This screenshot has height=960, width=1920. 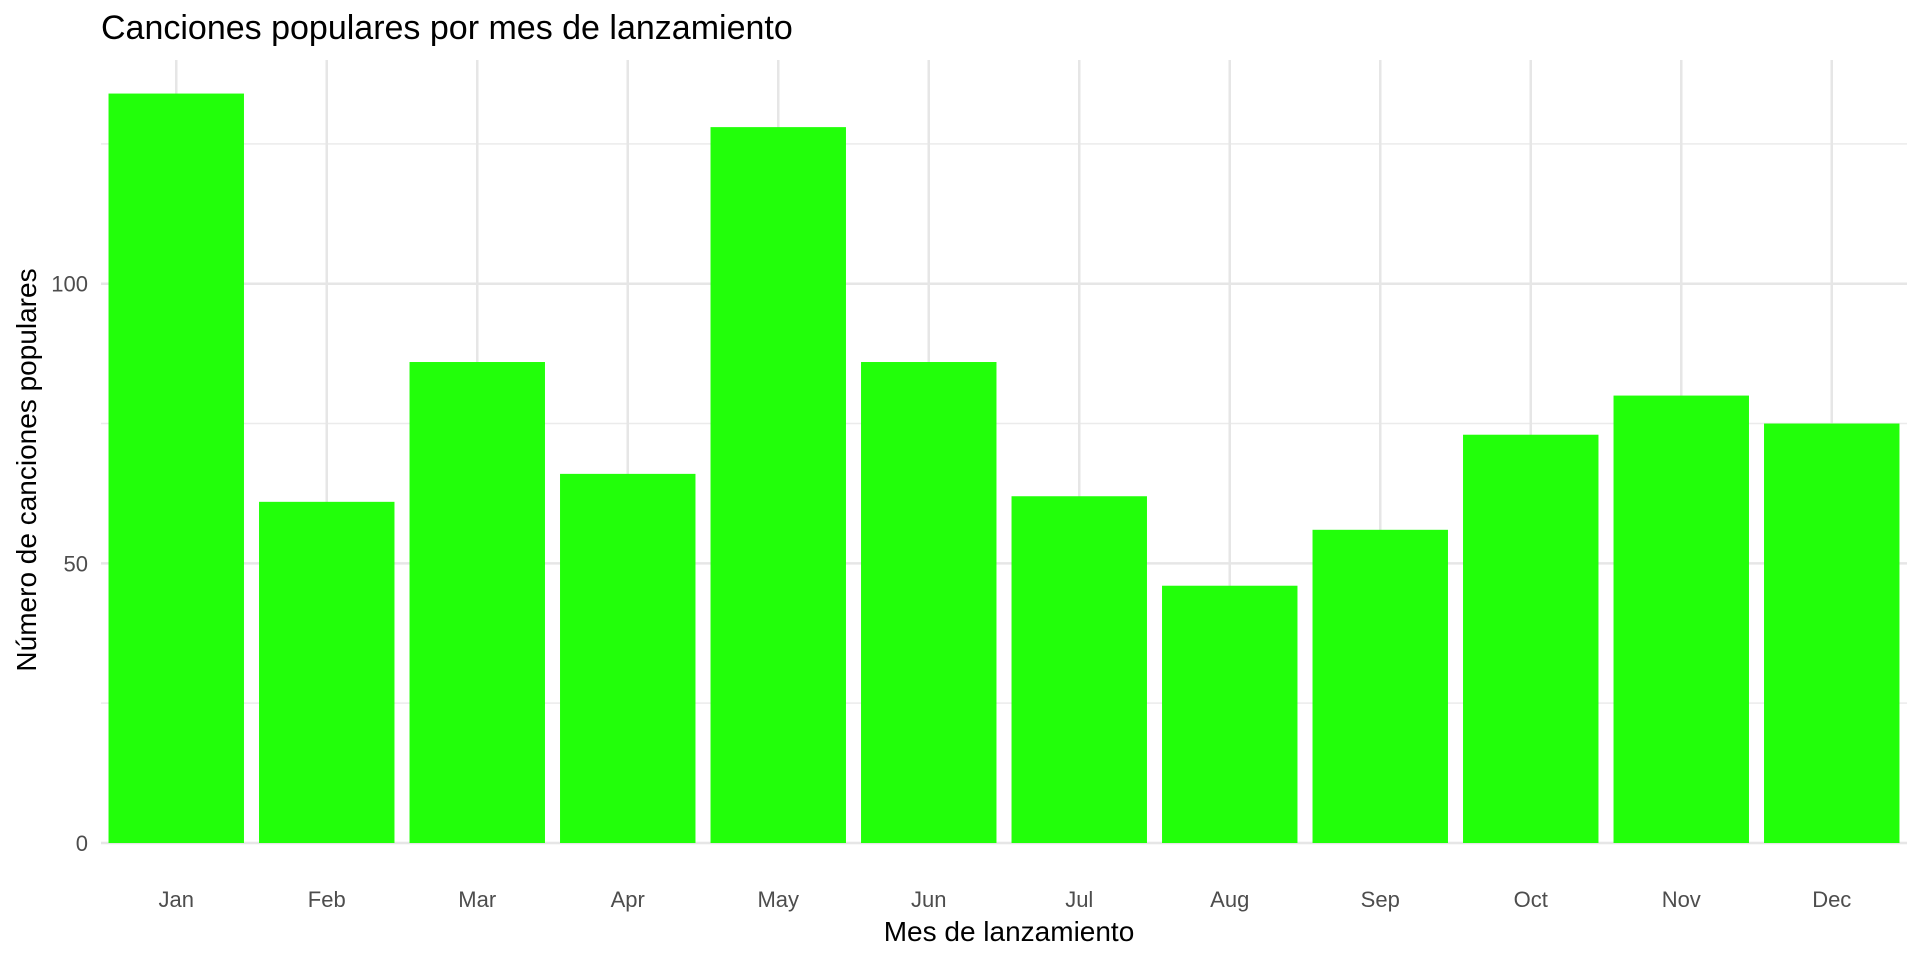 I want to click on bar-may, so click(x=778, y=485).